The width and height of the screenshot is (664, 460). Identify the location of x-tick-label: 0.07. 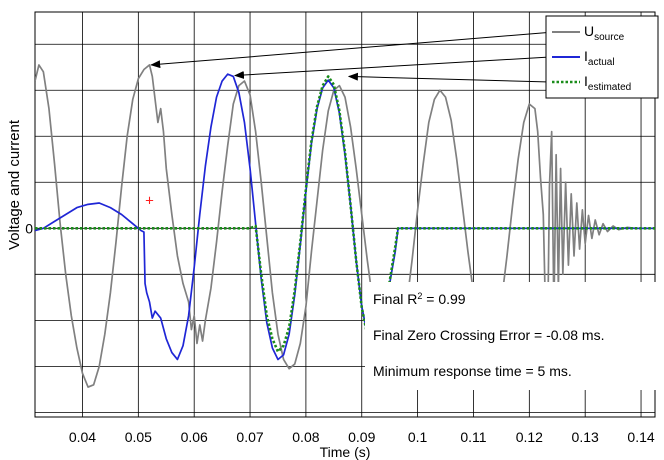
(249, 437).